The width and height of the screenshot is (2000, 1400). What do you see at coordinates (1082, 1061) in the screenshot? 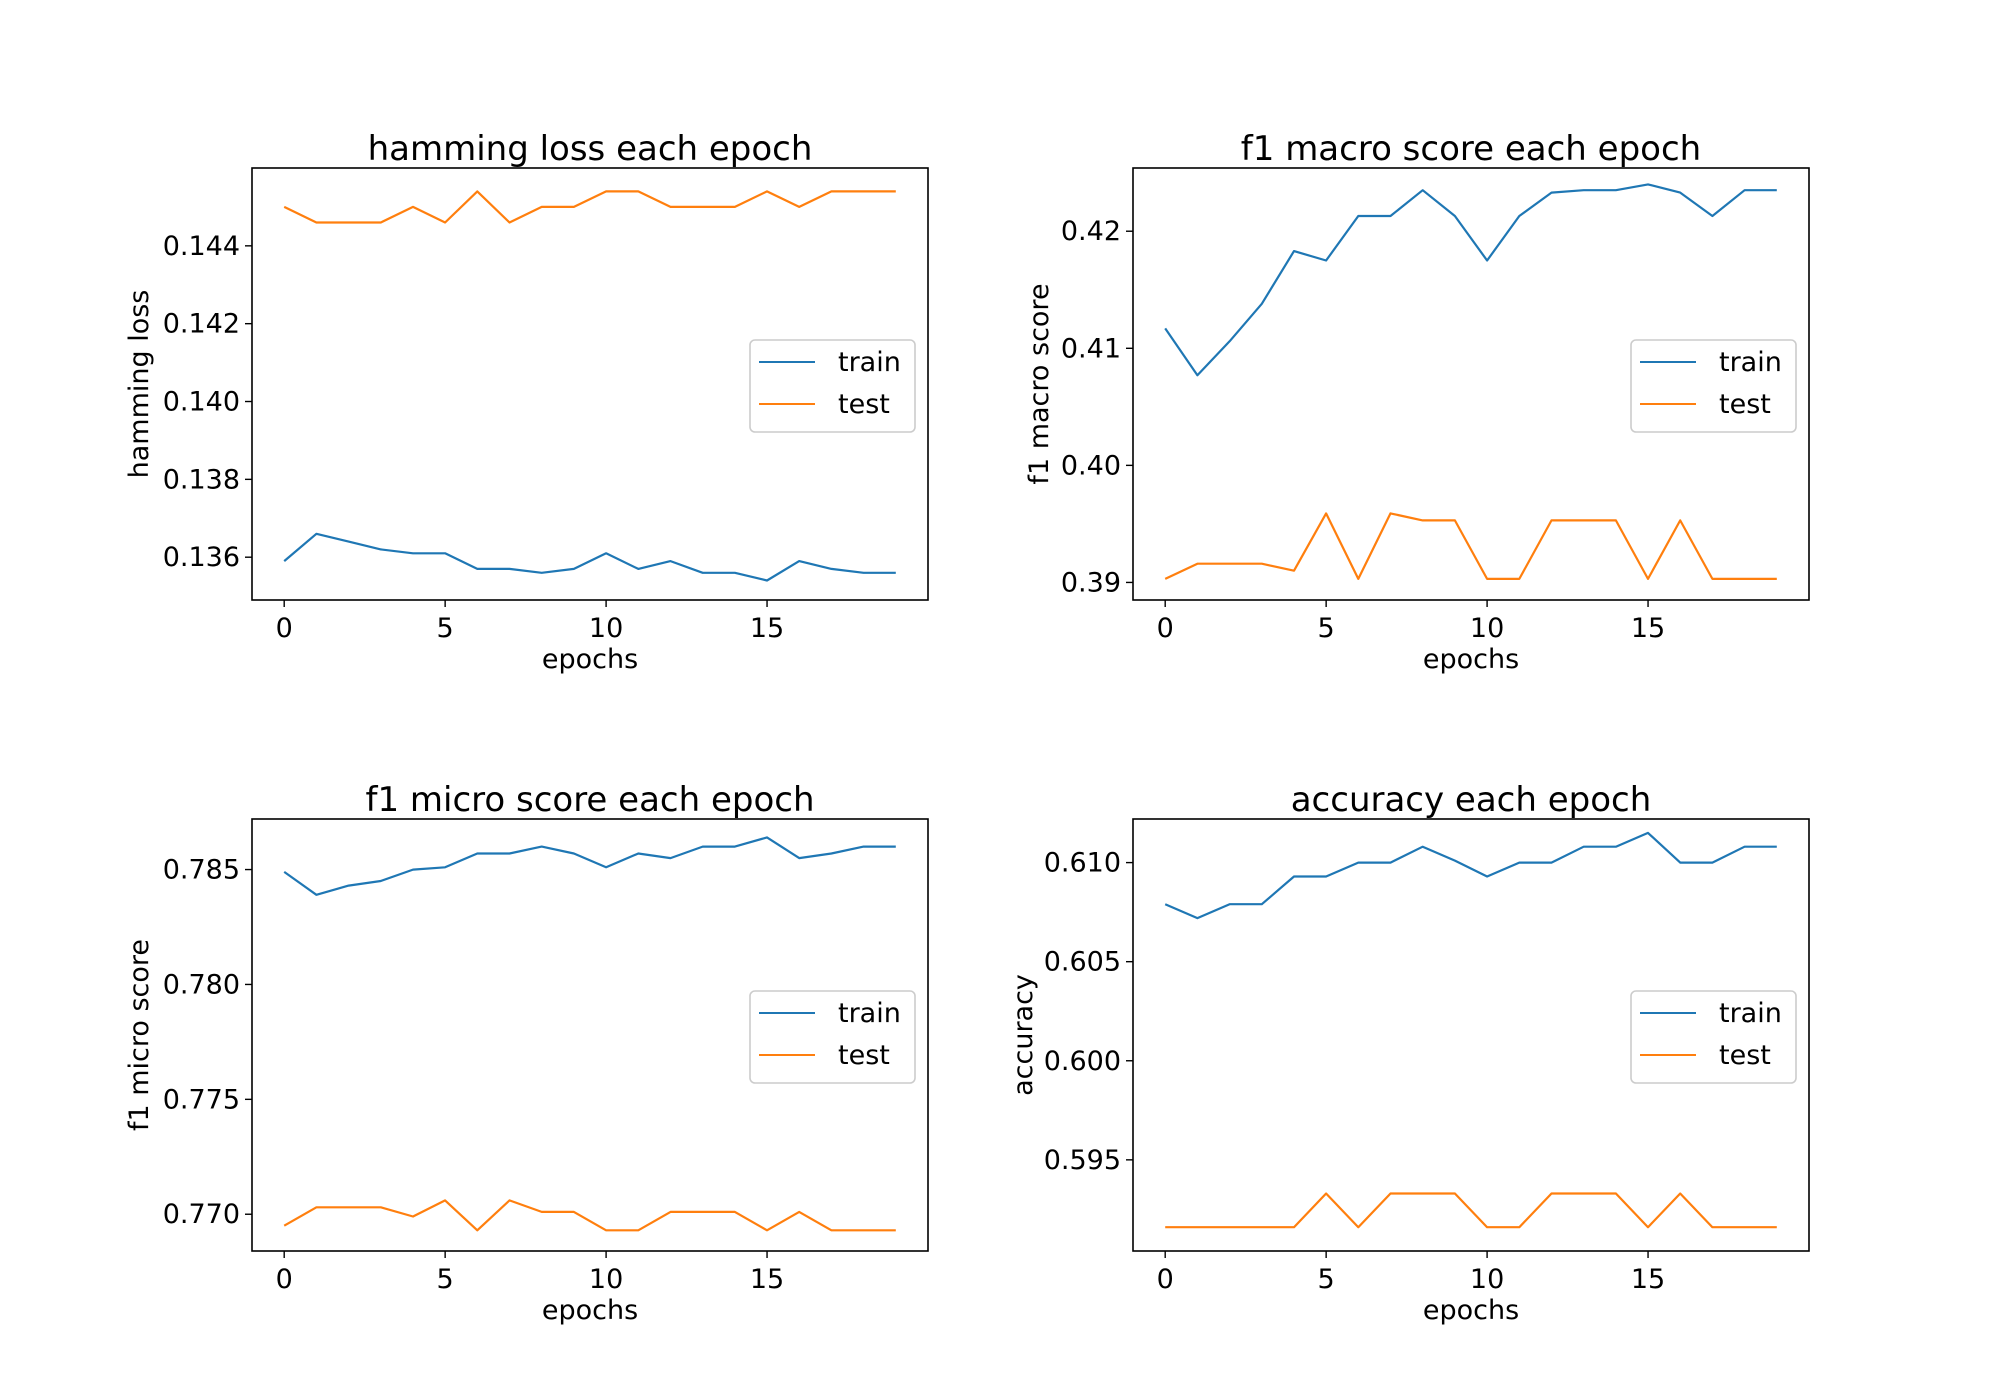
I see `y-tick-label: 0.600` at bounding box center [1082, 1061].